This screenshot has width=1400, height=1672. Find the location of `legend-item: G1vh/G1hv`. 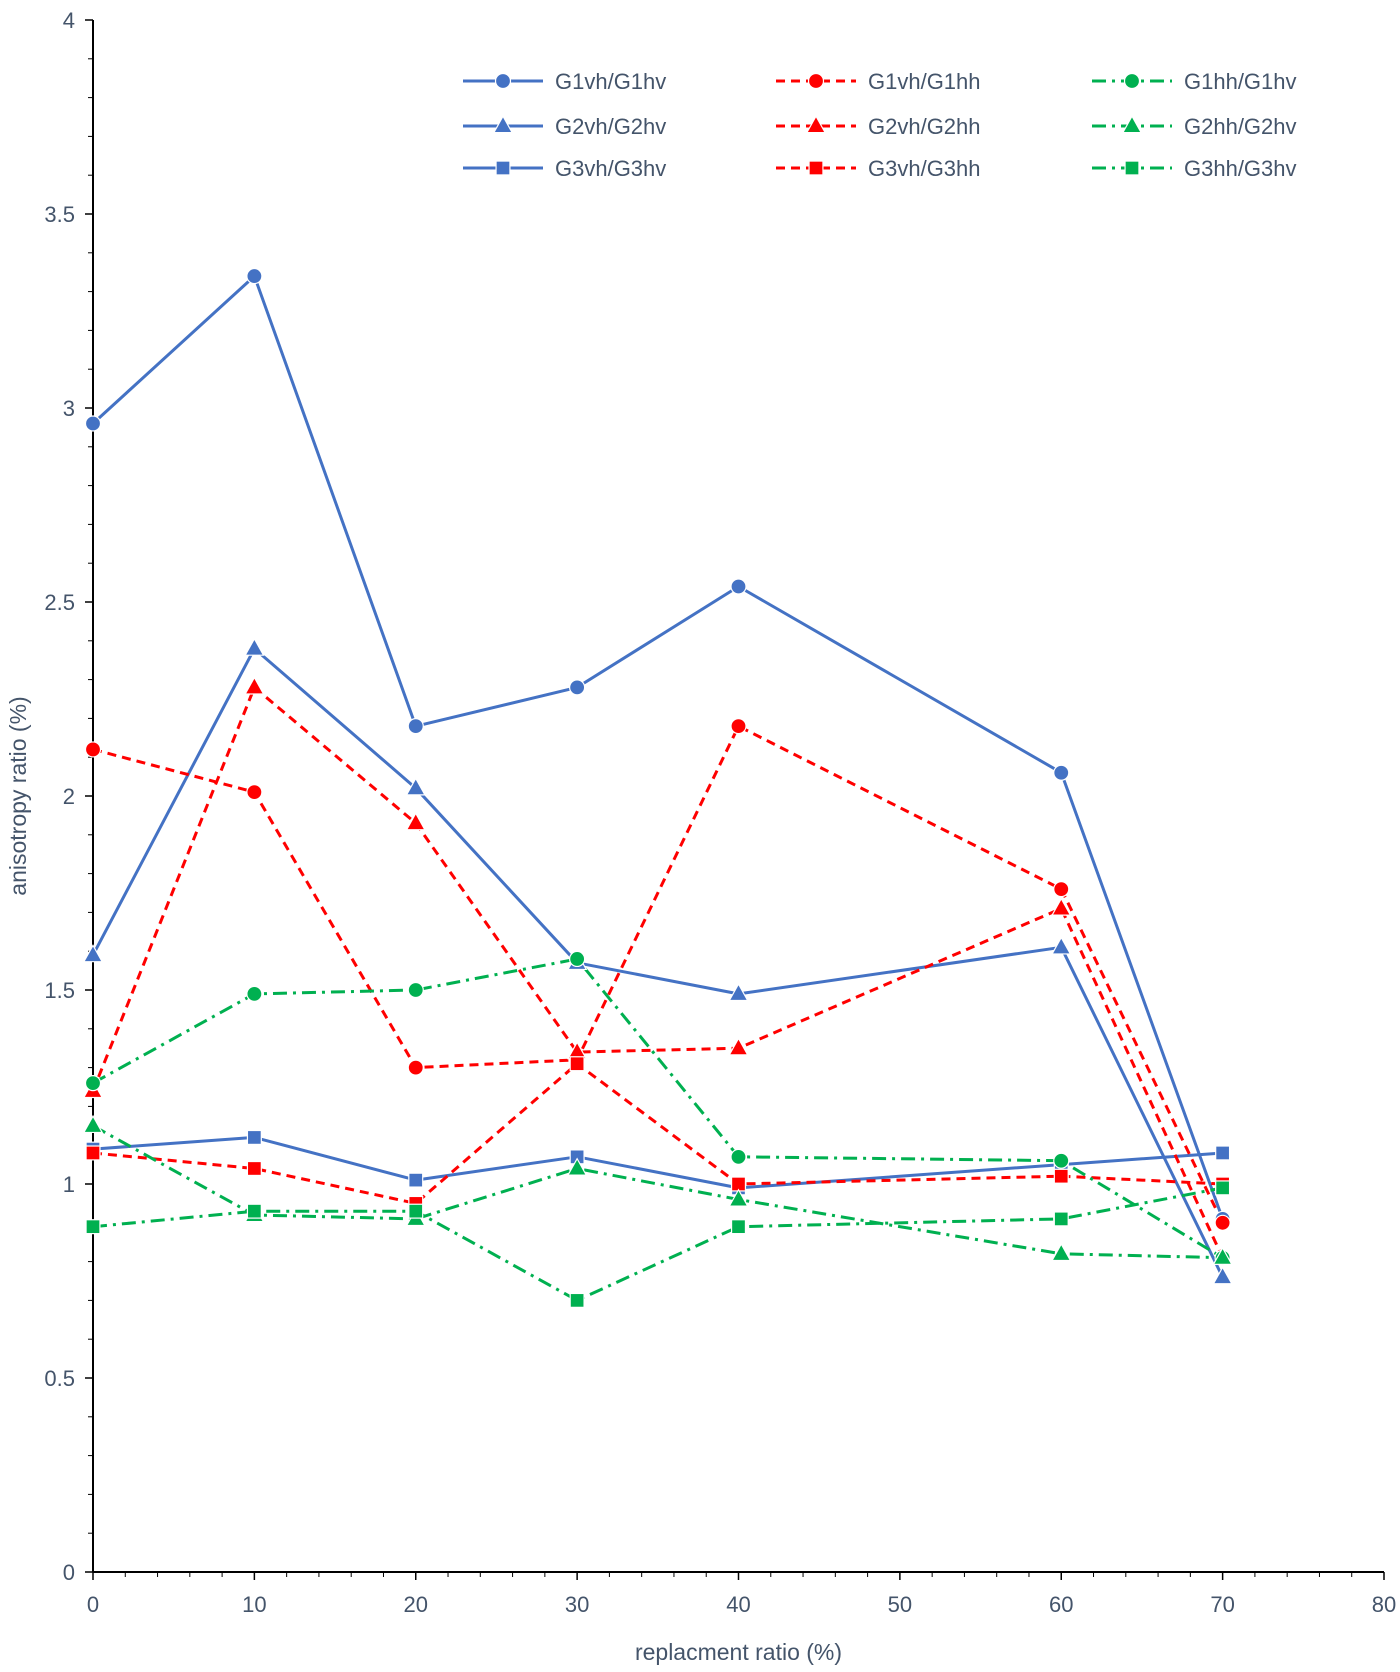

legend-item: G1vh/G1hv is located at coordinates (564, 81).